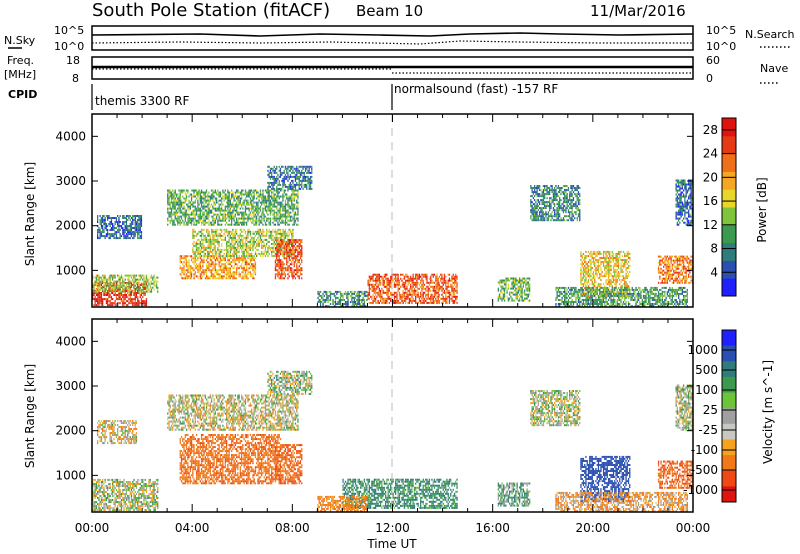 Image resolution: width=800 pixels, height=554 pixels. What do you see at coordinates (514, 289) in the screenshot?
I see `data-region` at bounding box center [514, 289].